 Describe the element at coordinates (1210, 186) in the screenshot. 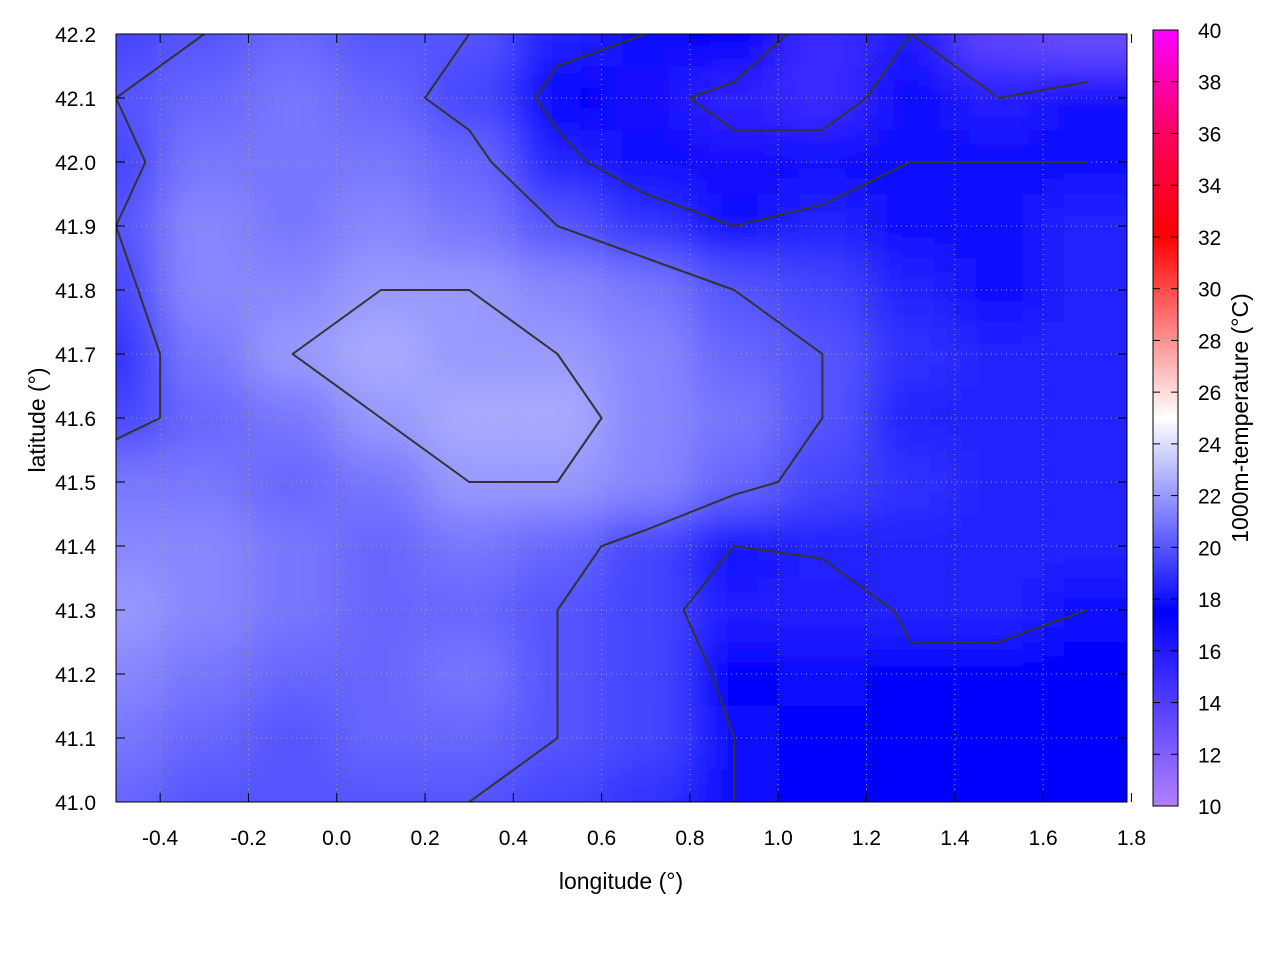

I see `colorbar-tick-label: 34` at that location.